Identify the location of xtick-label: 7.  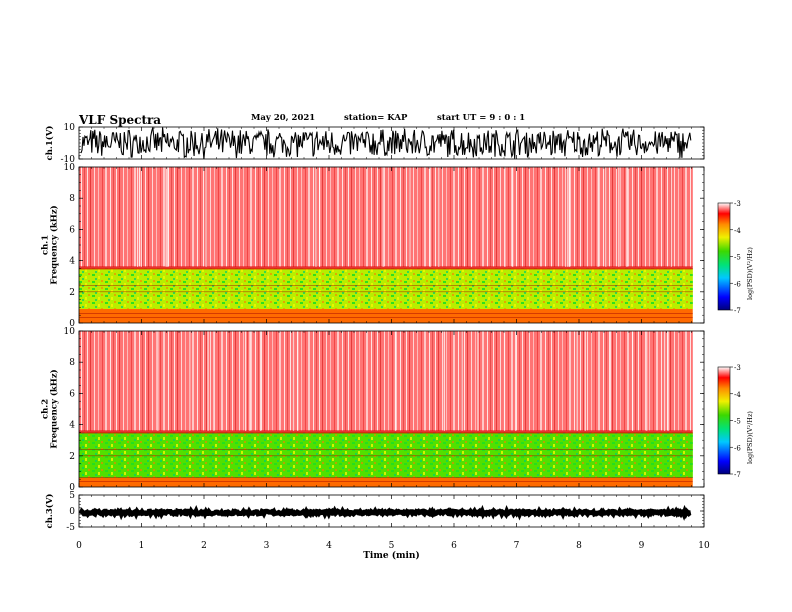
(517, 546).